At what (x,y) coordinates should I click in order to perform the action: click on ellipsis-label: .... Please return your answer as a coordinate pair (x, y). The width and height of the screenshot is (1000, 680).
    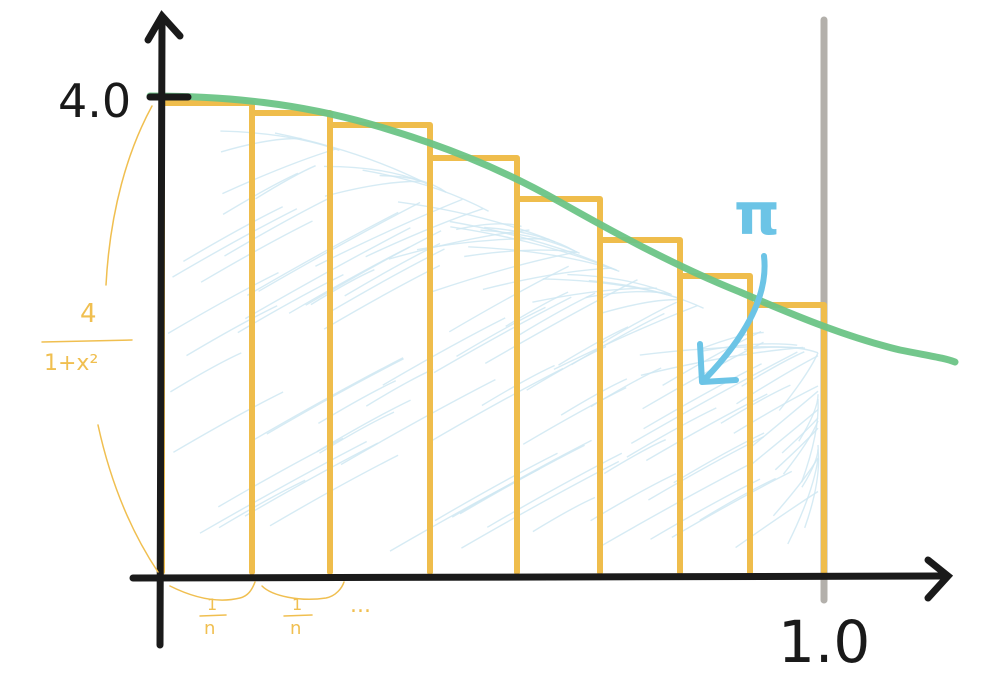
    Looking at the image, I should click on (360, 605).